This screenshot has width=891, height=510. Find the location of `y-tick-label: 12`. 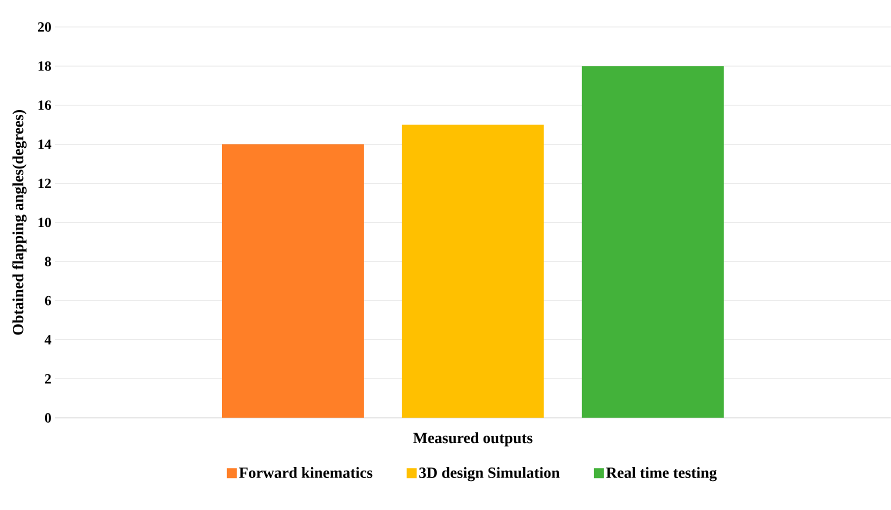

y-tick-label: 12 is located at coordinates (44, 183).